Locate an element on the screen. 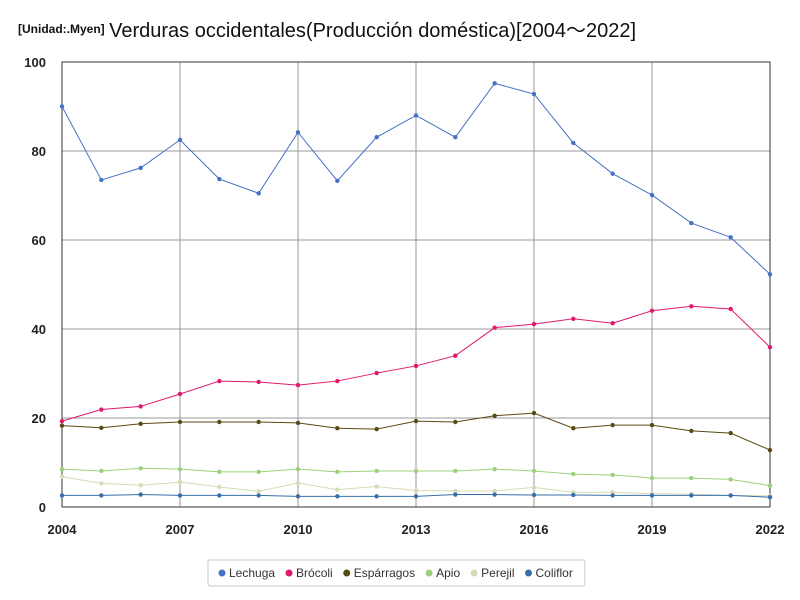 The height and width of the screenshot is (600, 800). x-tick-label: 2004 is located at coordinates (63, 529).